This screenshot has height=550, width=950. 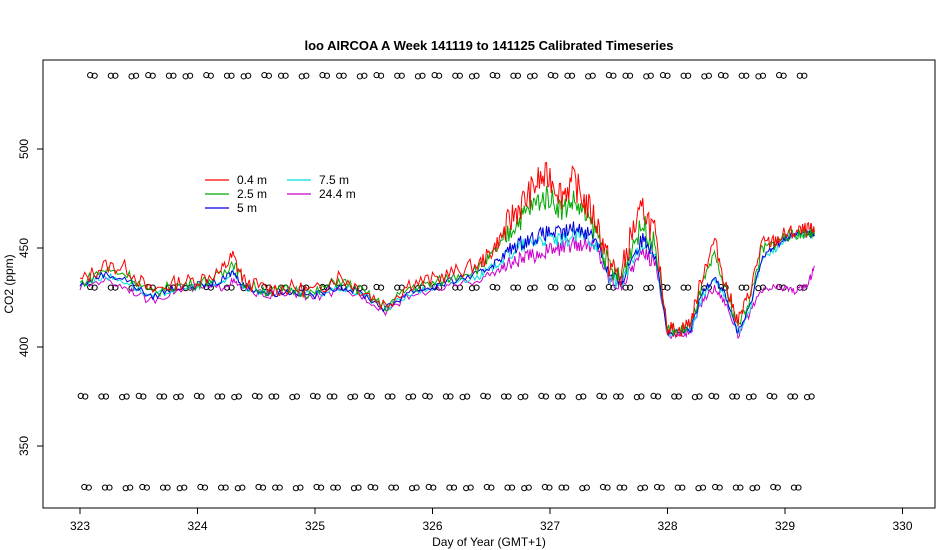 I want to click on marker-row3-11b, so click(x=300, y=487).